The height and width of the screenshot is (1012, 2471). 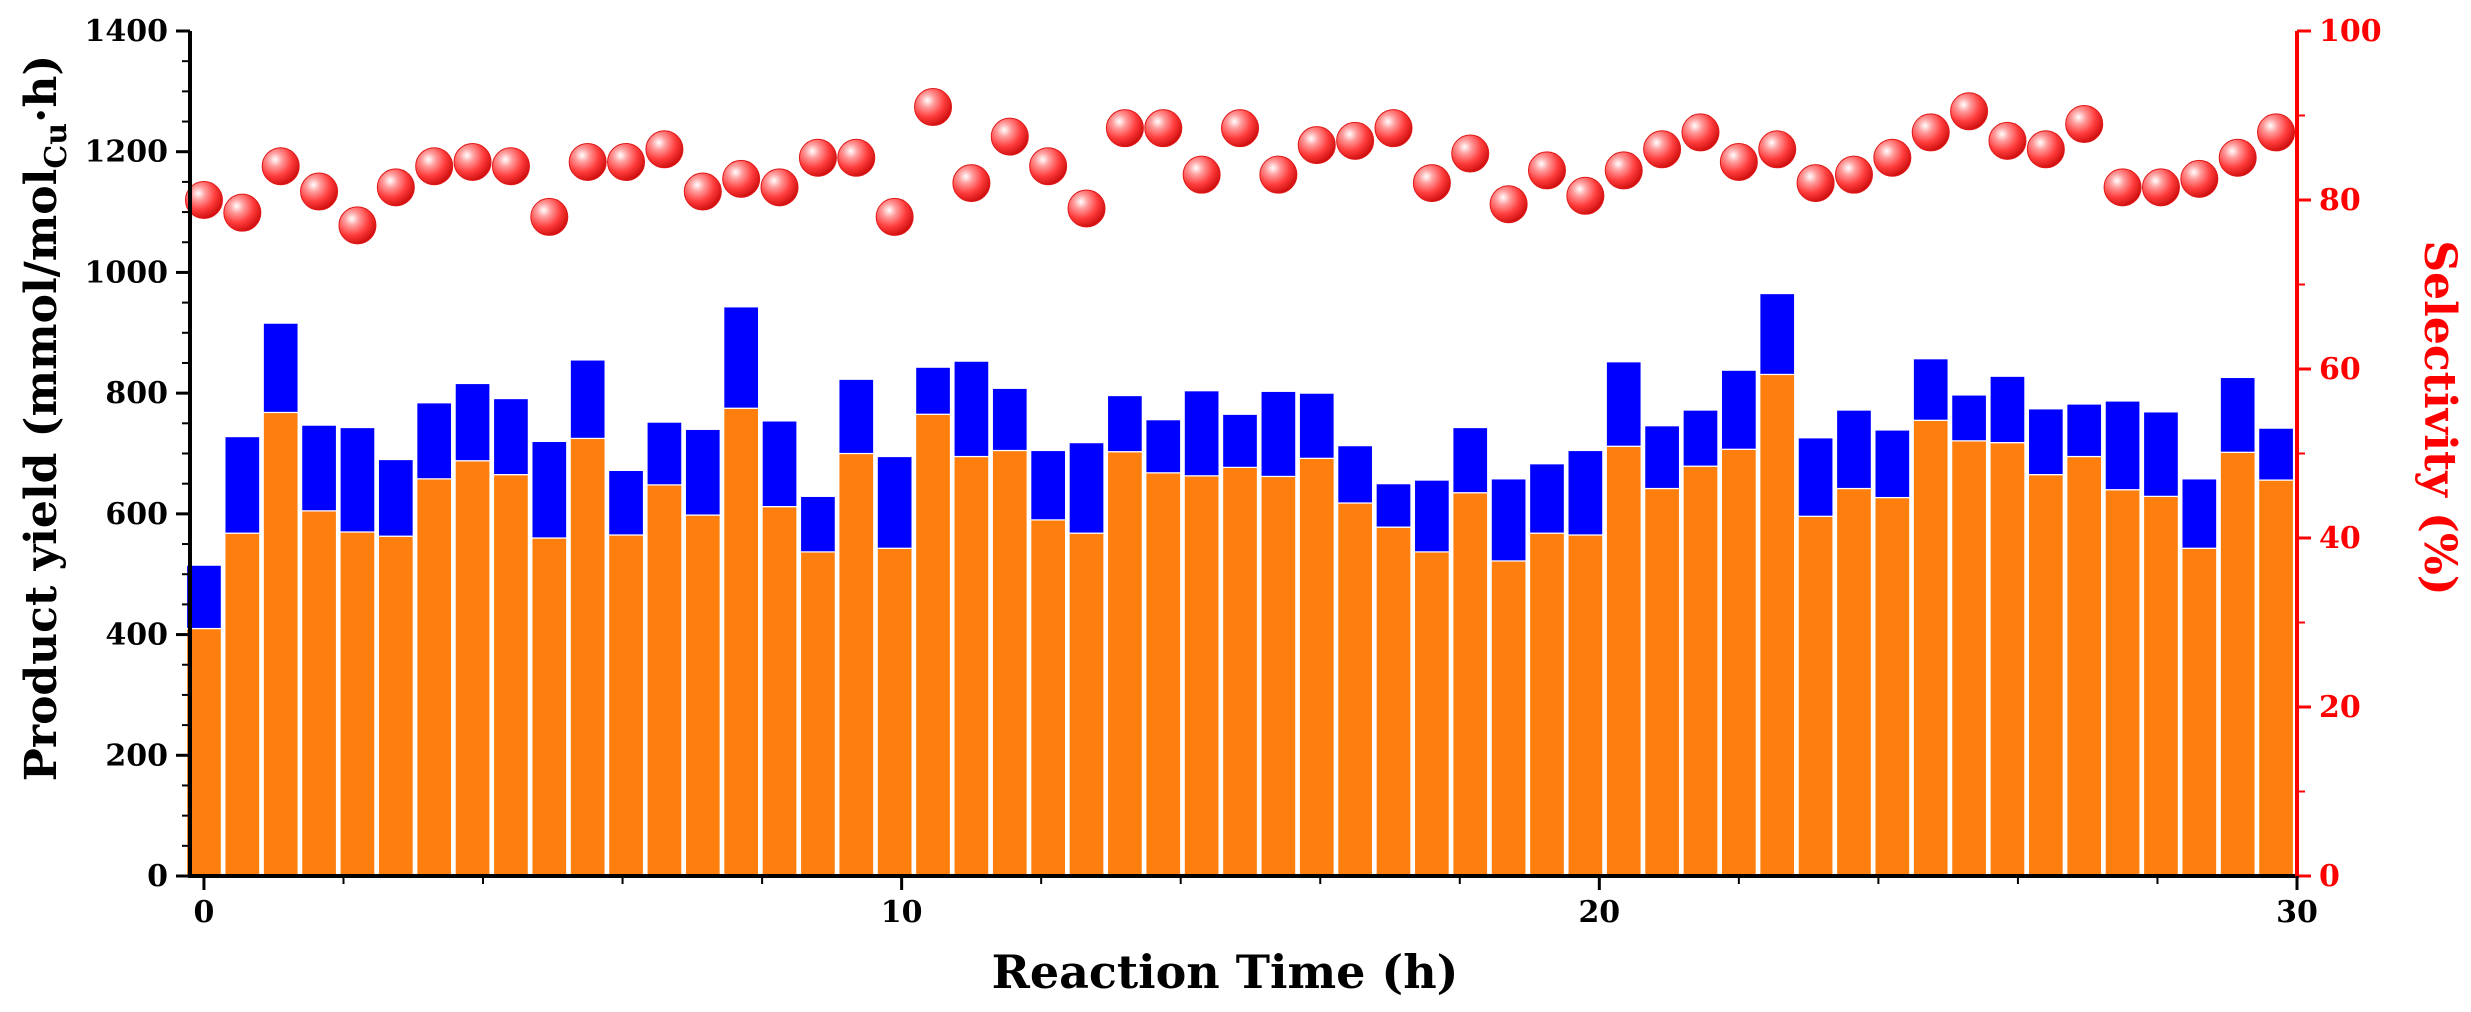 What do you see at coordinates (157, 876) in the screenshot?
I see `y-left-tick-label: 0` at bounding box center [157, 876].